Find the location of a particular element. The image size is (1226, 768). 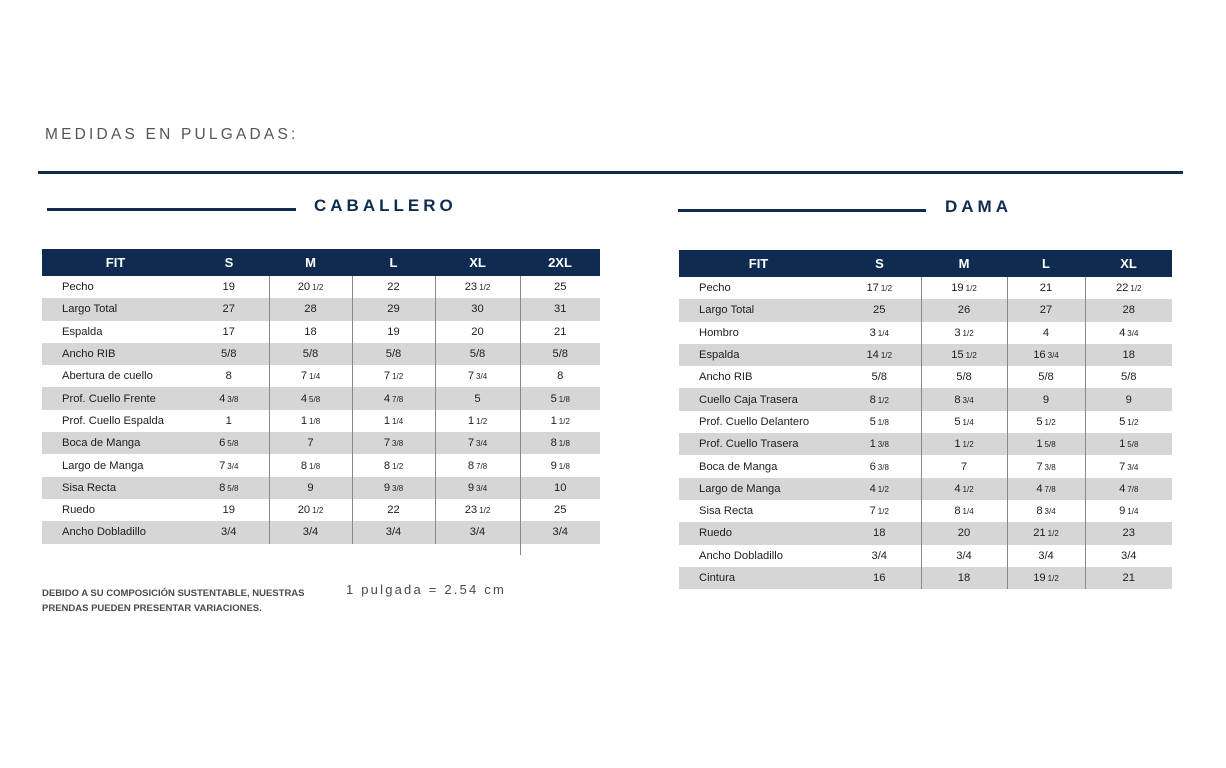

measurement-value: 7 1/2 is located at coordinates (879, 511).